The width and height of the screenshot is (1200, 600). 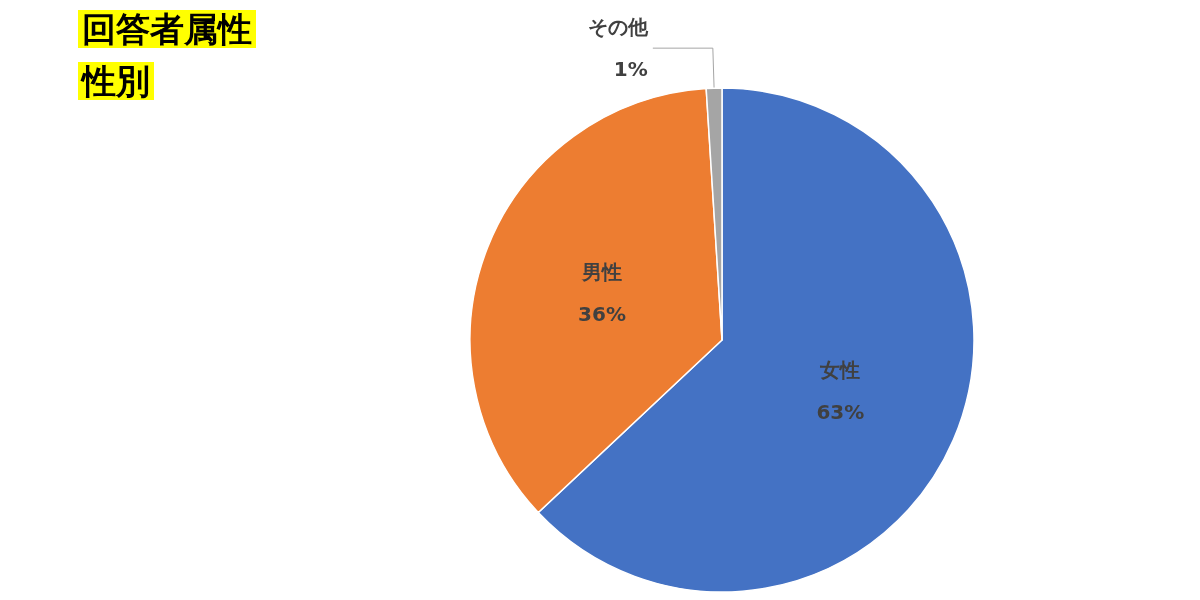 What do you see at coordinates (840, 412) in the screenshot?
I see `data-label: 63%` at bounding box center [840, 412].